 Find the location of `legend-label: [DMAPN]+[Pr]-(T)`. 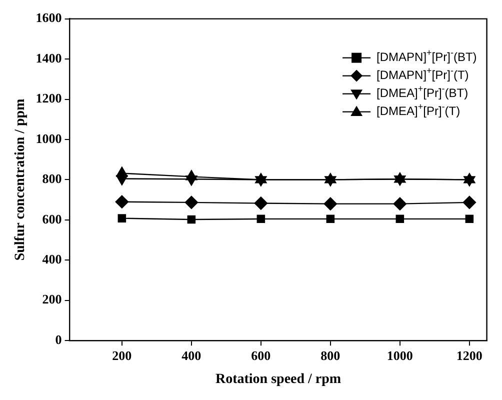

legend-label: [DMAPN]+[Pr]-(T) is located at coordinates (422, 73).